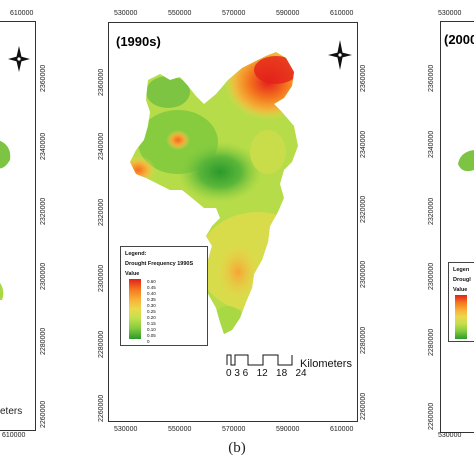 The height and width of the screenshot is (474, 474). Describe the element at coordinates (431, 78) in the screenshot. I see `right-y-tick-1: 2360000` at that location.